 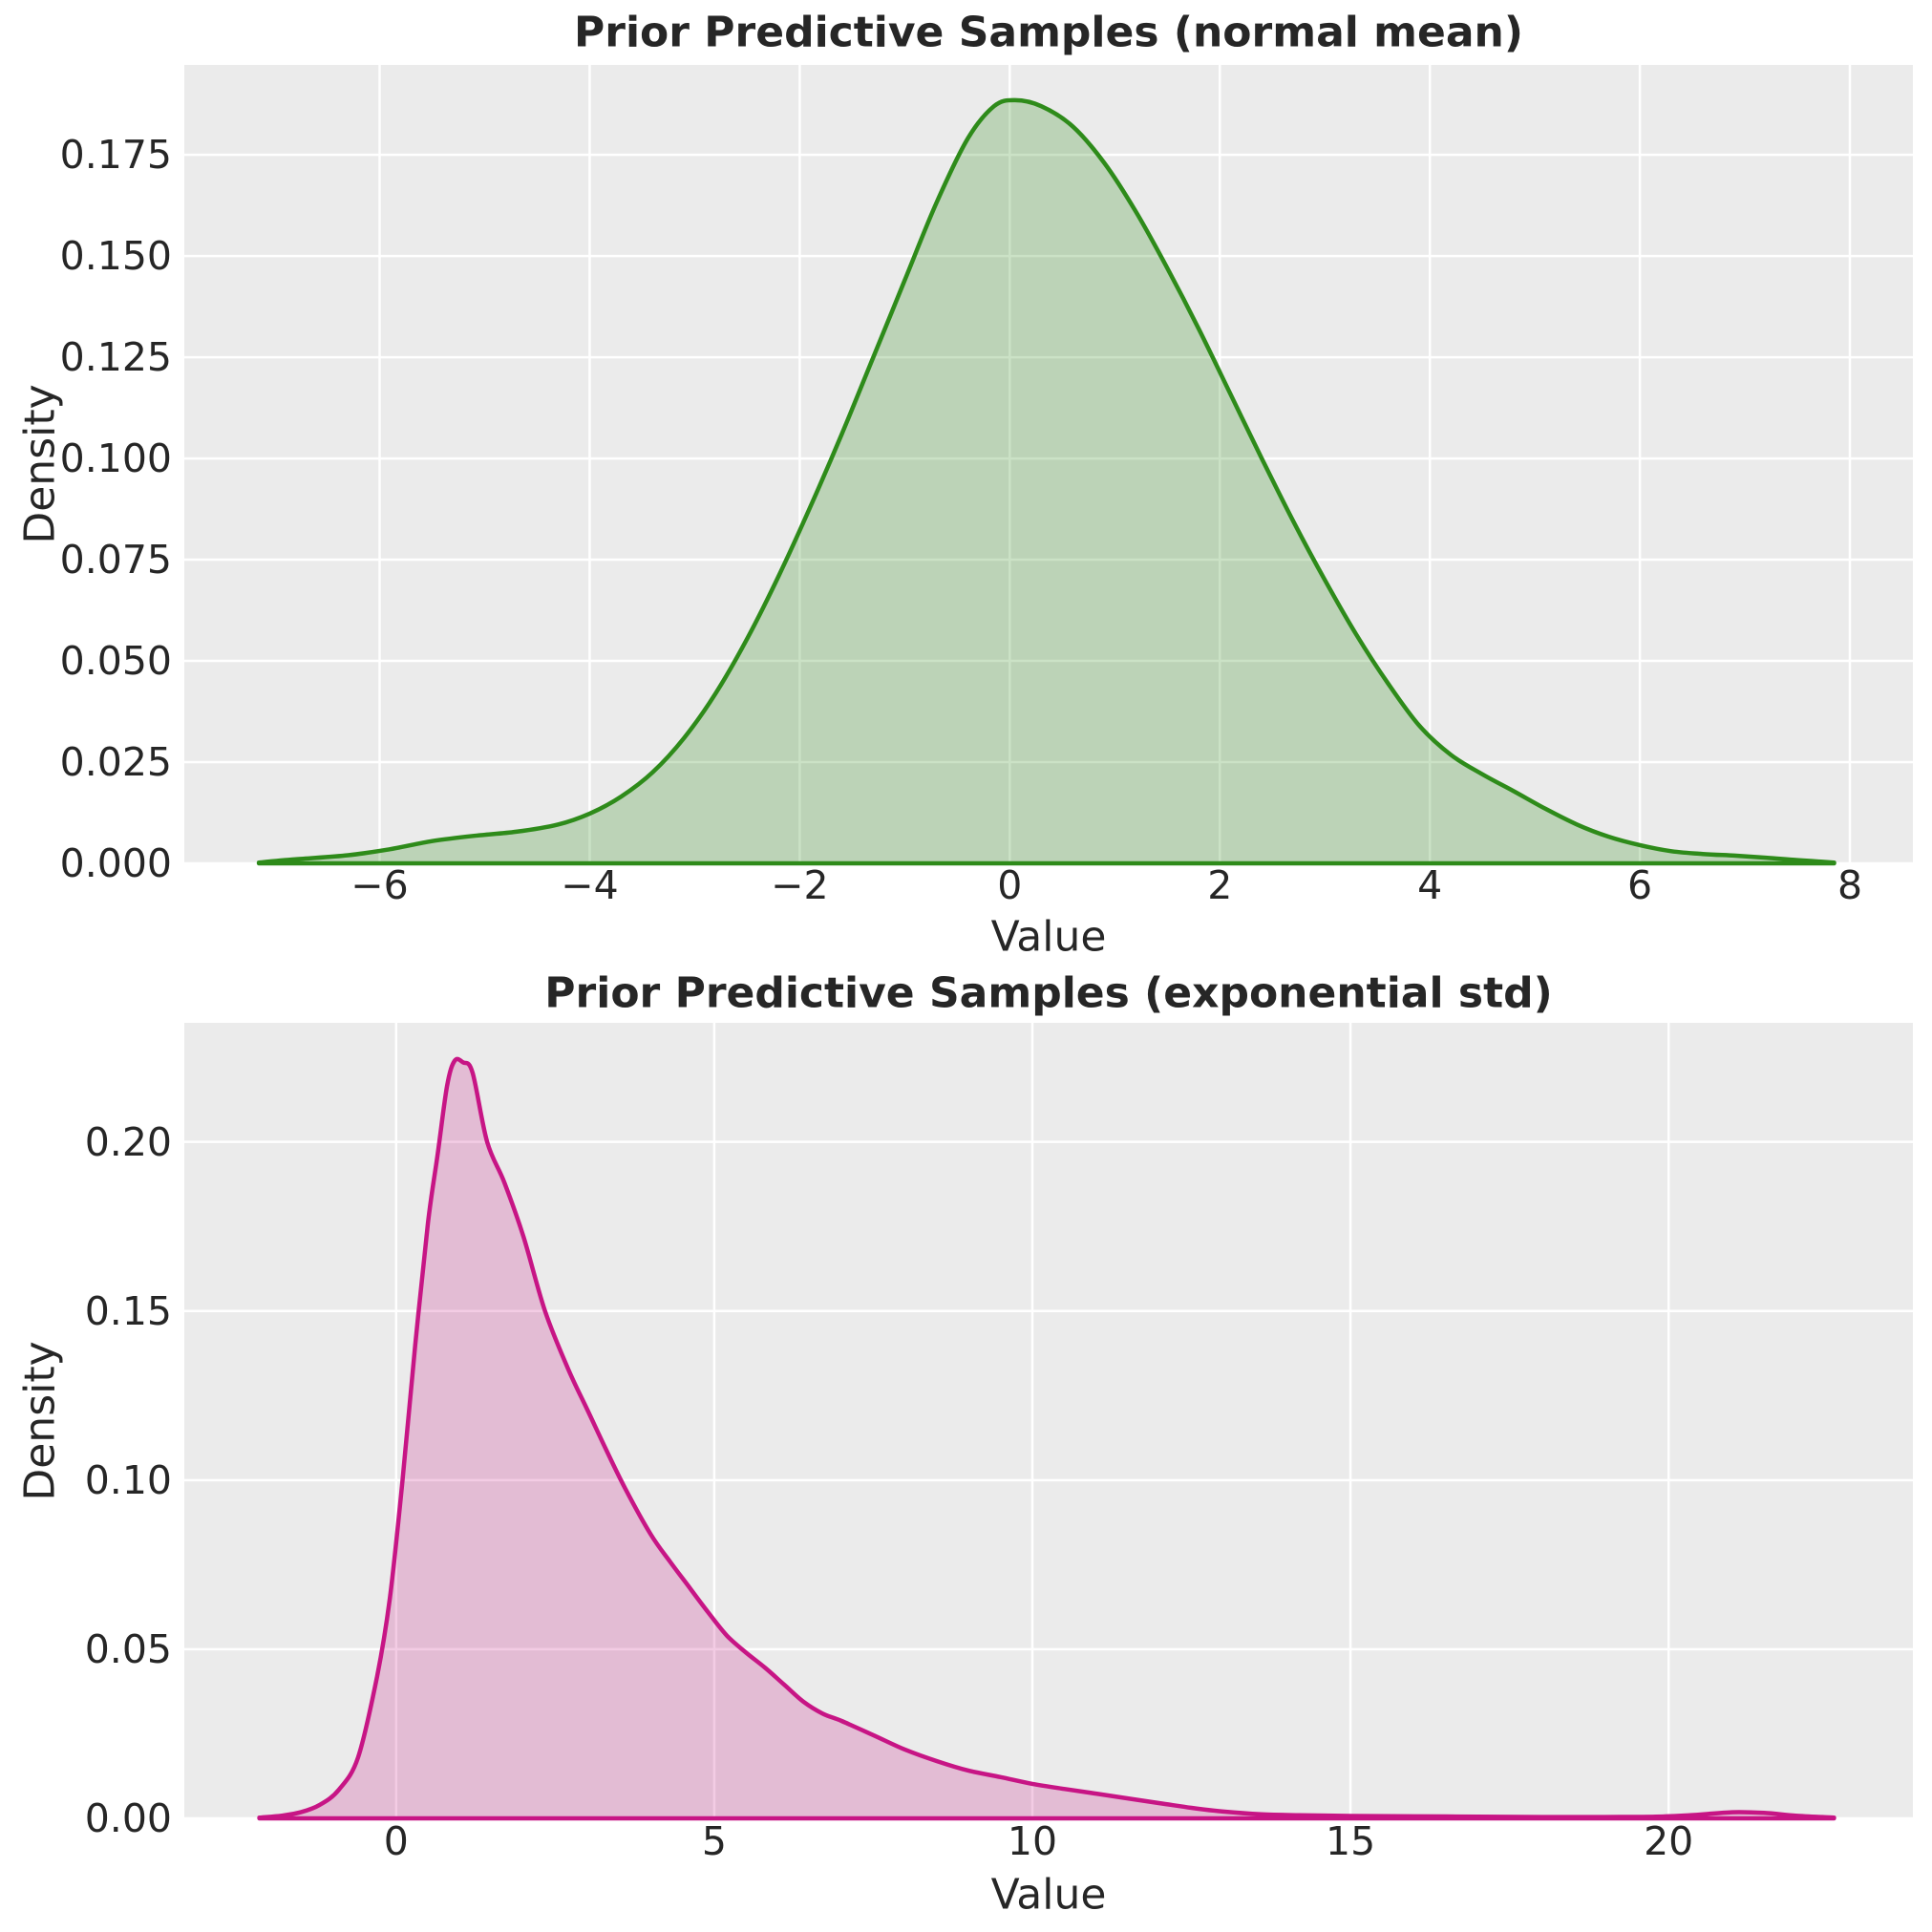 I want to click on chart1-y-axis-label: Density, so click(x=40, y=464).